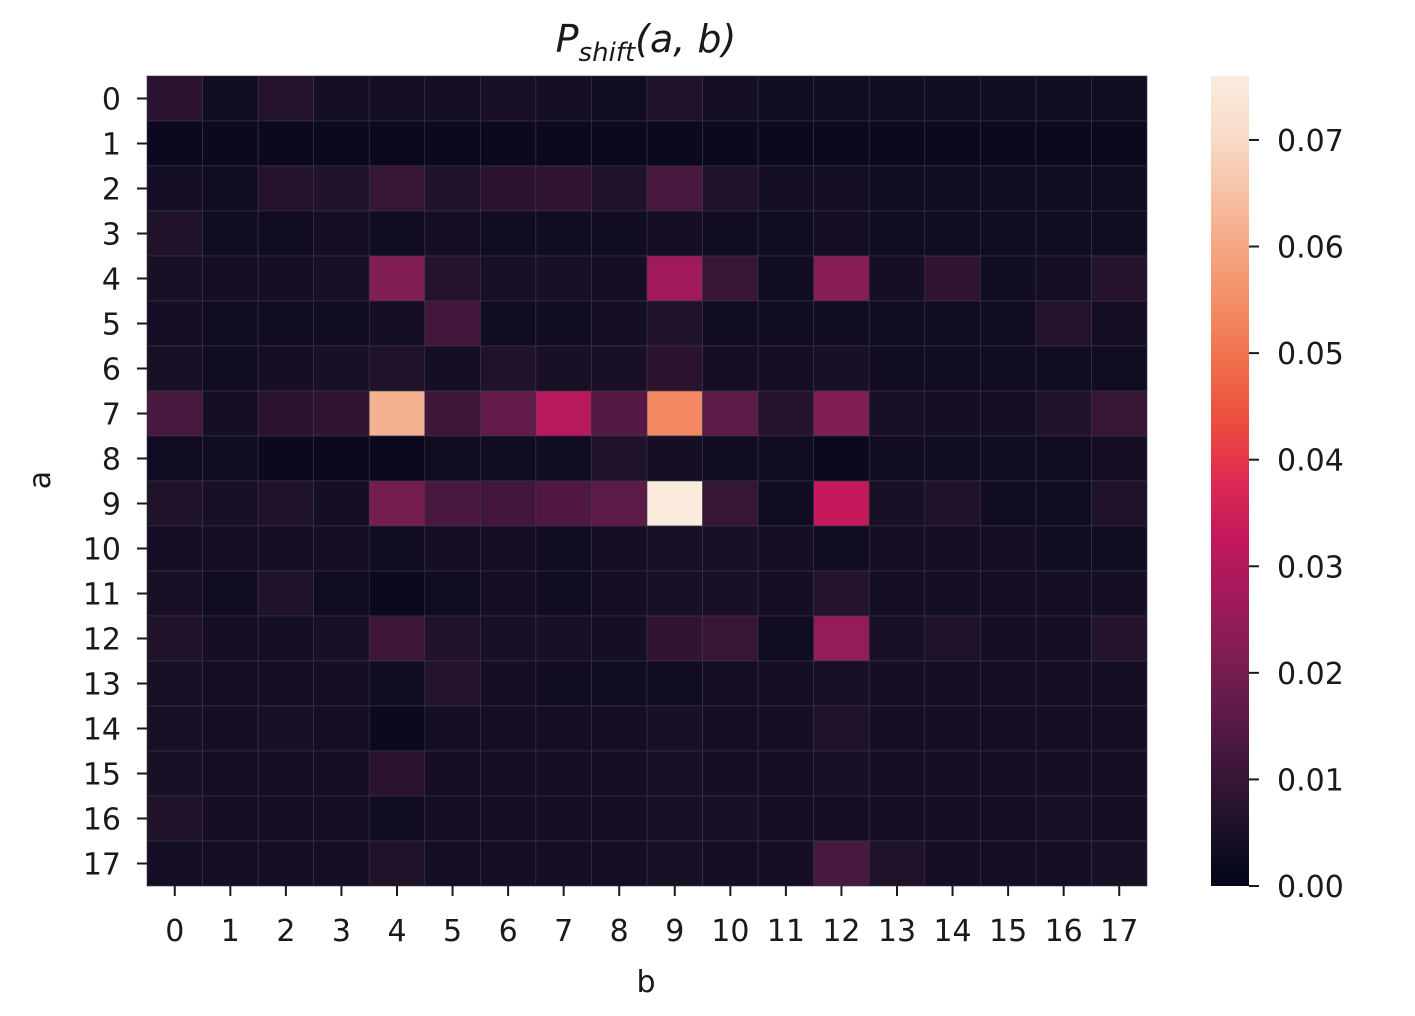 This screenshot has width=1415, height=1016. I want to click on y-tick-label: 1, so click(111, 145).